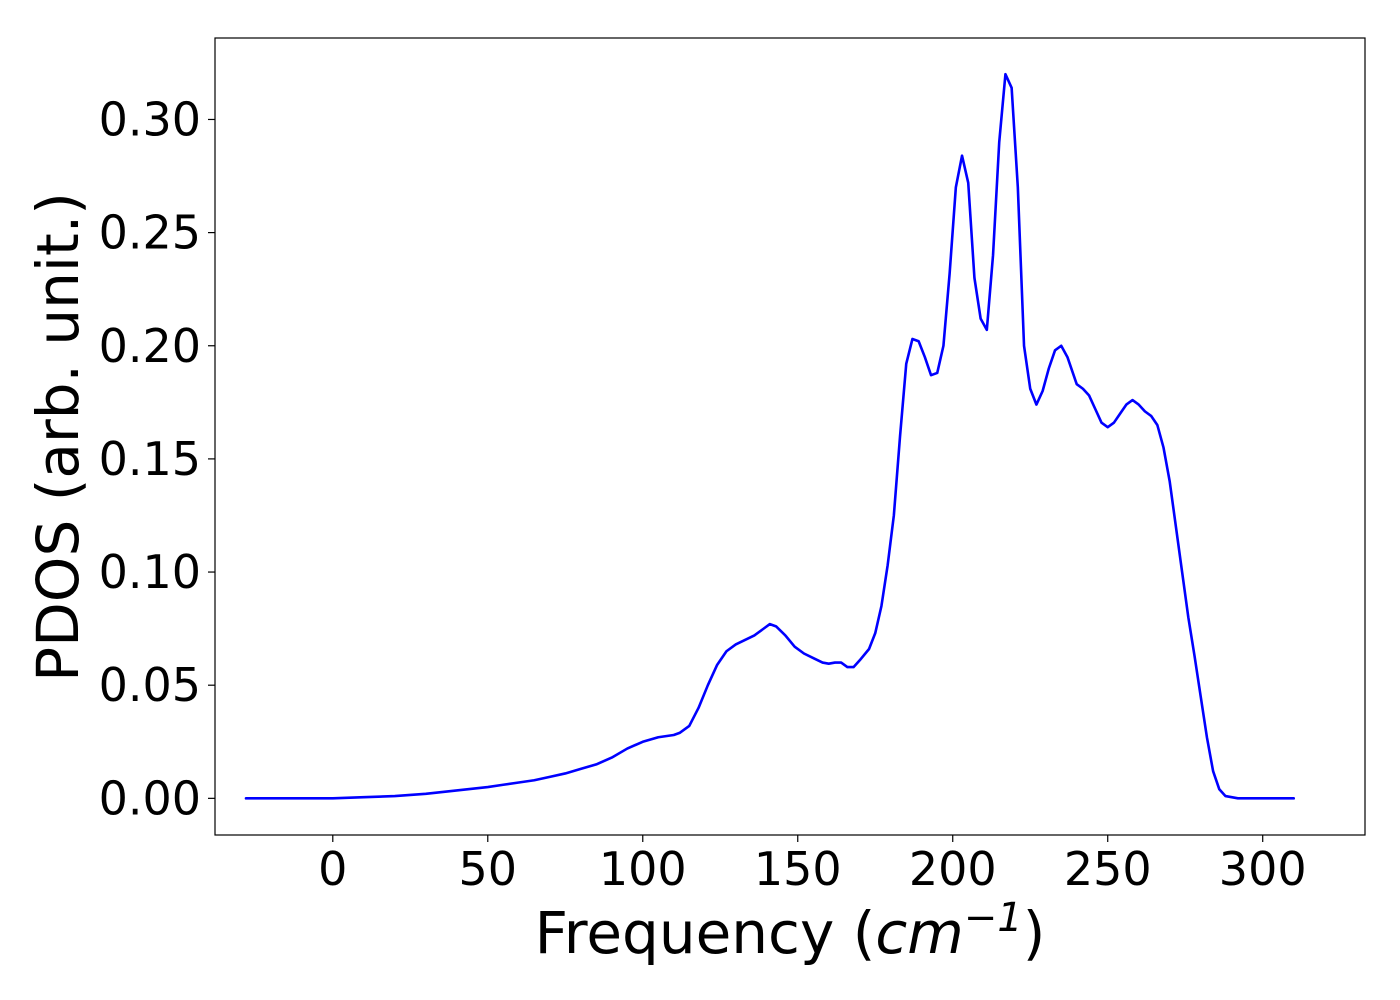  What do you see at coordinates (150, 572) in the screenshot?
I see `y-tick-label: 0.10` at bounding box center [150, 572].